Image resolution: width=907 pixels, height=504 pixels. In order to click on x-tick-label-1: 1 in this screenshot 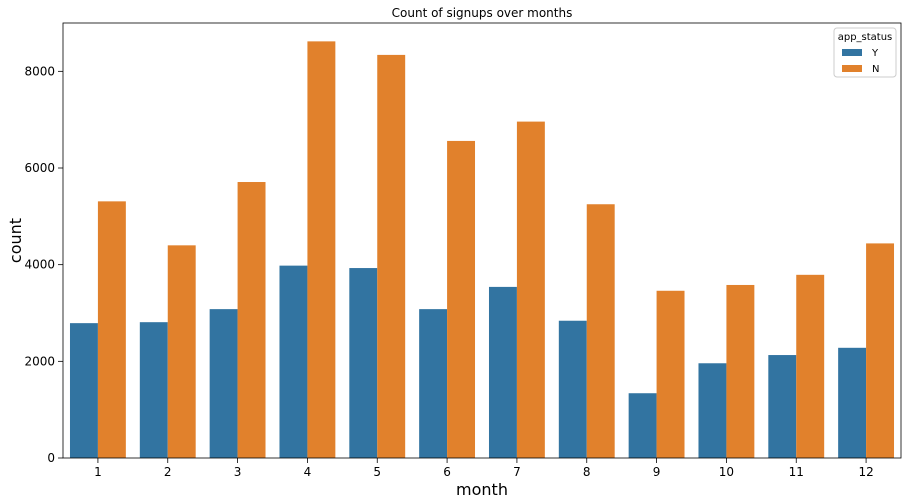, I will do `click(98, 472)`.